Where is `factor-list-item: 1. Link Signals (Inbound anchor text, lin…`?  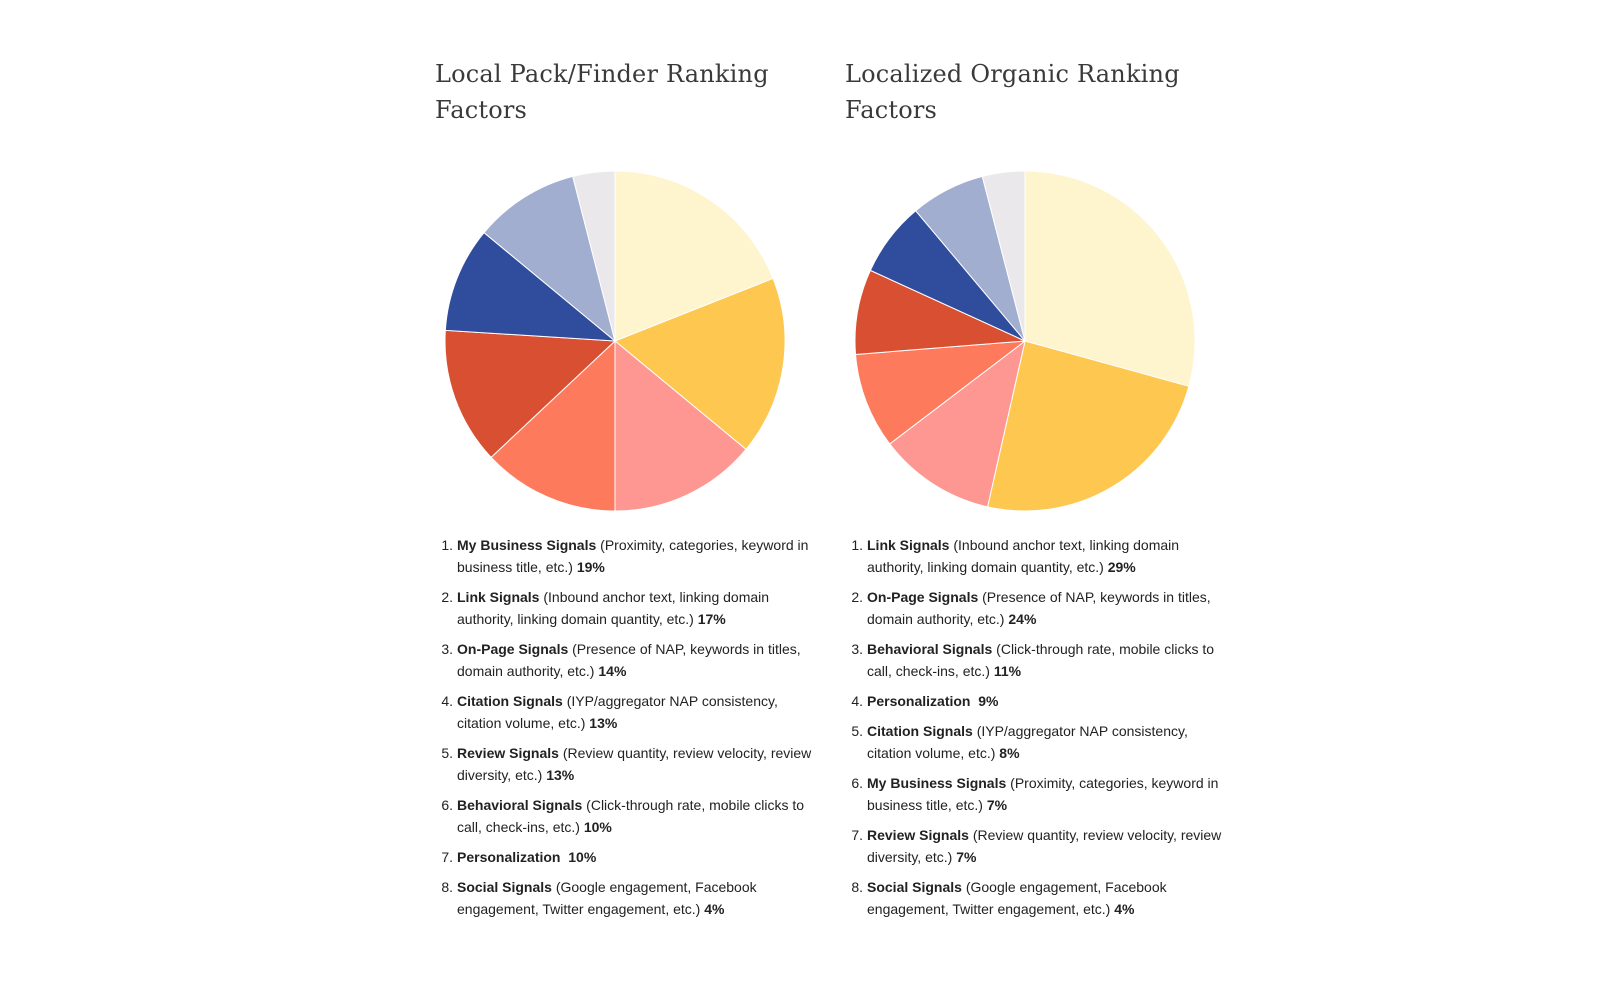
factor-list-item: 1. Link Signals (Inbound anchor text, lin… is located at coordinates (1037, 556).